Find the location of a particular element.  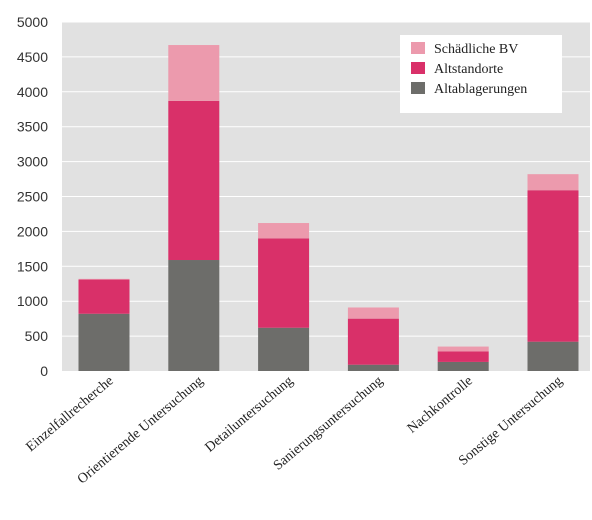

y-tick-label: 3000 is located at coordinates (32, 162).